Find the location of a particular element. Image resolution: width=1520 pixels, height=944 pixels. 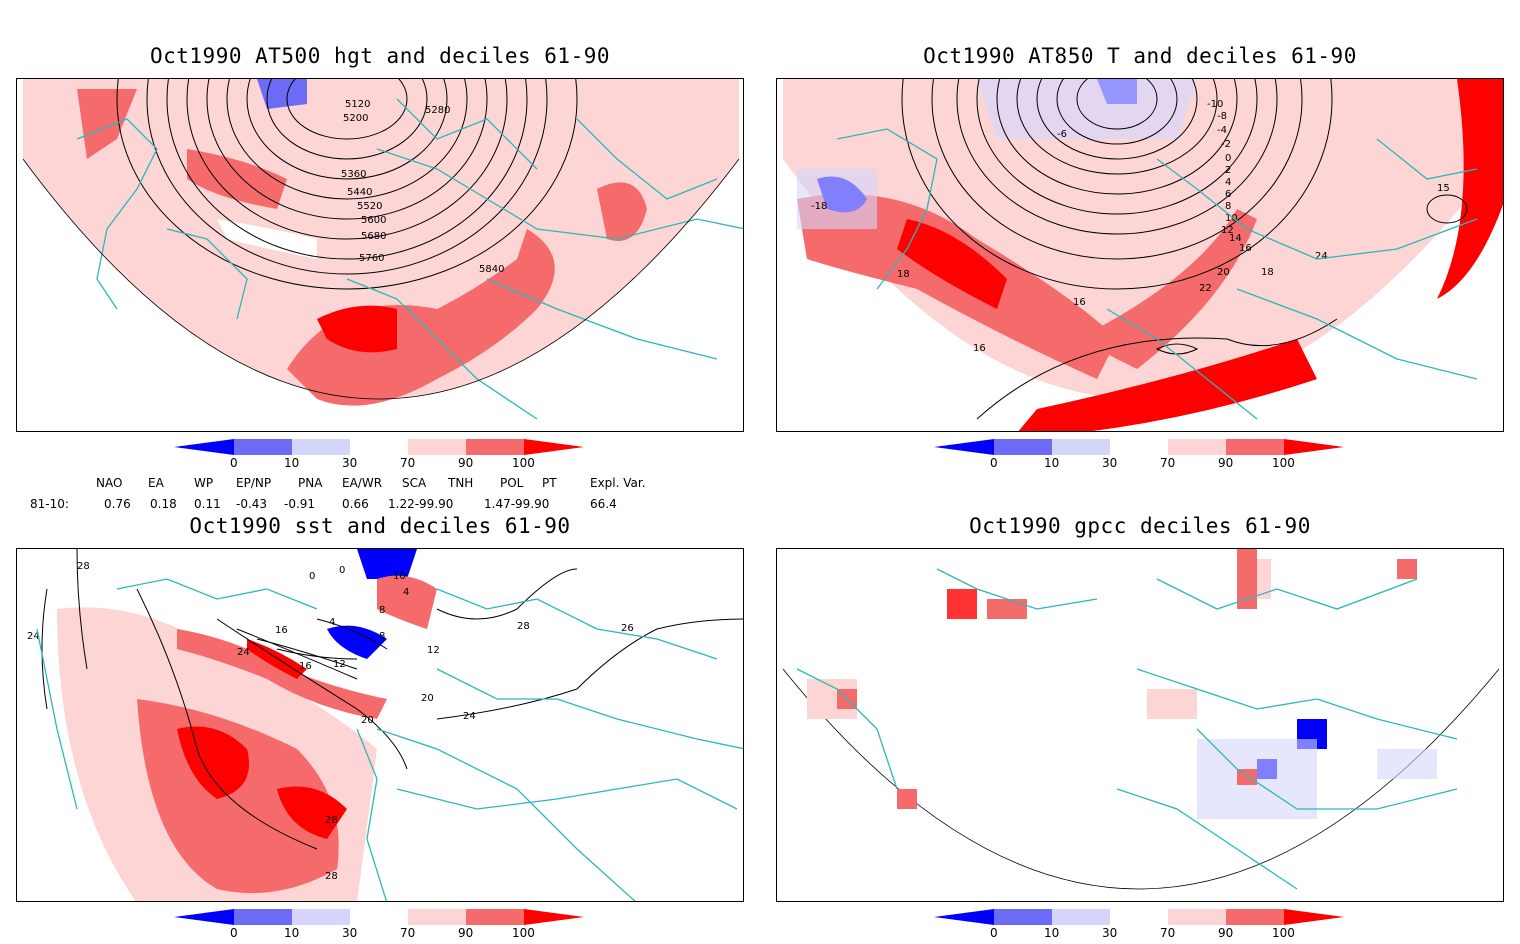

colorbar-ticks-top-right: 0 10 30 70 90 100 is located at coordinates (1140, 463).